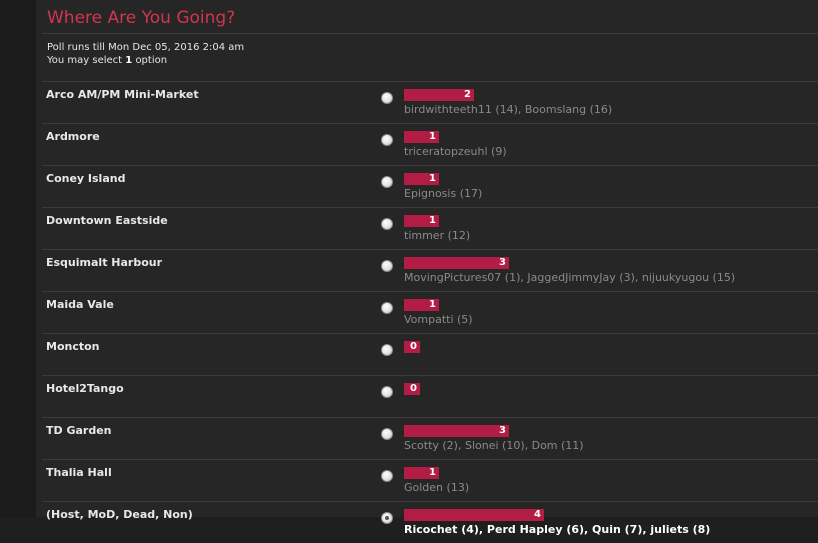  What do you see at coordinates (494, 445) in the screenshot?
I see `voter-list: Scotty (2), Slonei (10), Dom (11)` at bounding box center [494, 445].